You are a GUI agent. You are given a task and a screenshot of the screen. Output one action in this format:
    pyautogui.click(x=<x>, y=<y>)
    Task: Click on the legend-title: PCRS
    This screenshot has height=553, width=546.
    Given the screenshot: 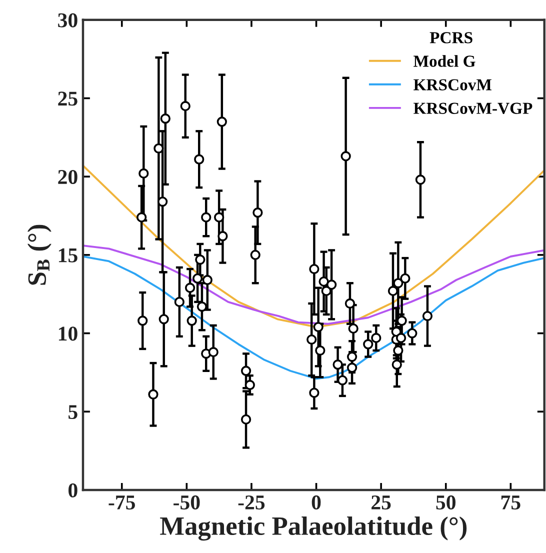 What is the action you would take?
    pyautogui.click(x=451, y=38)
    